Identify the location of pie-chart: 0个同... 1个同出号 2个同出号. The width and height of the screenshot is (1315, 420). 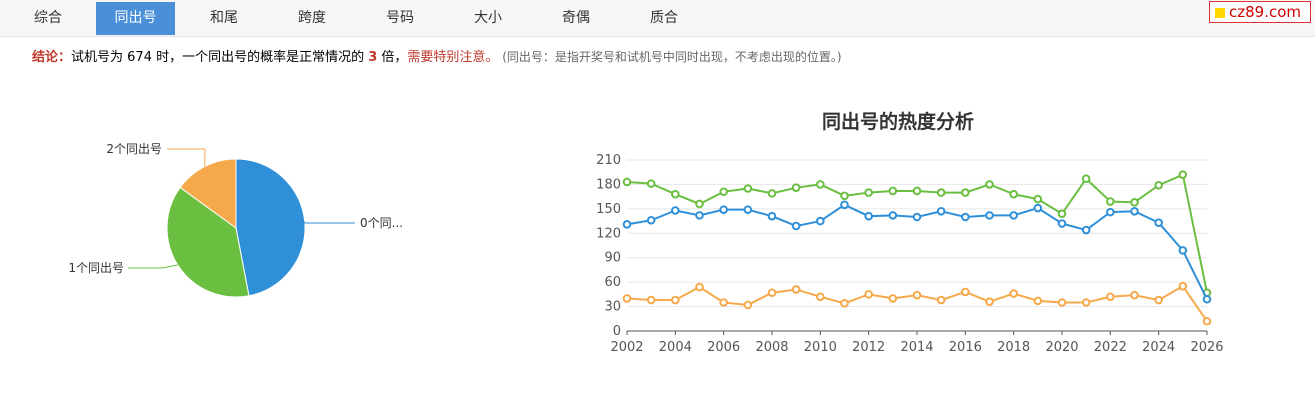
(235, 220).